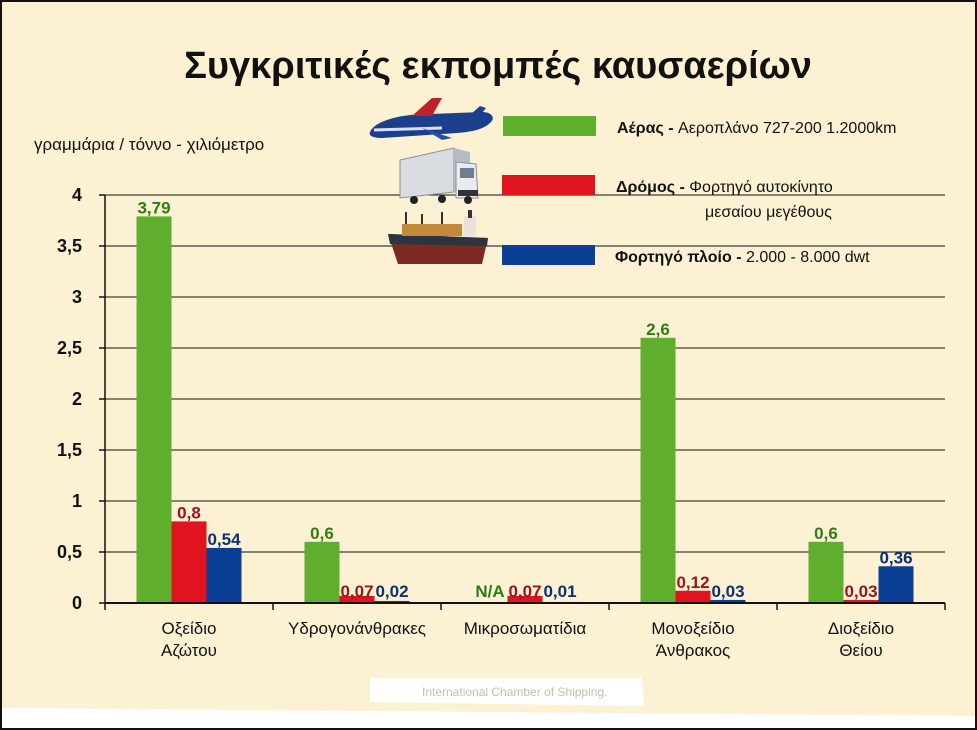 This screenshot has height=730, width=977. What do you see at coordinates (489, 591) in the screenshot?
I see `data-label: N/A` at bounding box center [489, 591].